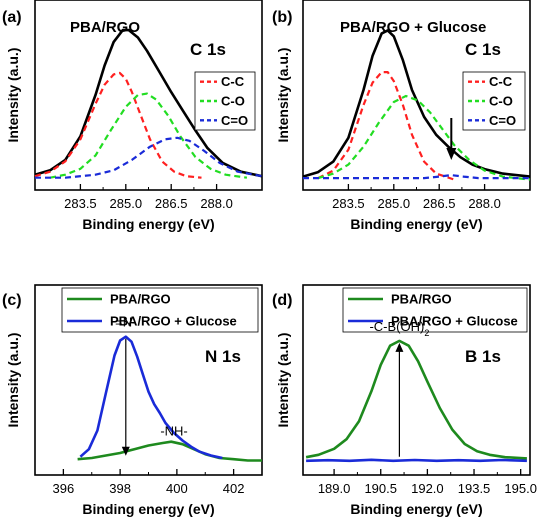 The height and width of the screenshot is (525, 550). Describe the element at coordinates (12, 17) in the screenshot. I see `panel-label: (a)` at that location.